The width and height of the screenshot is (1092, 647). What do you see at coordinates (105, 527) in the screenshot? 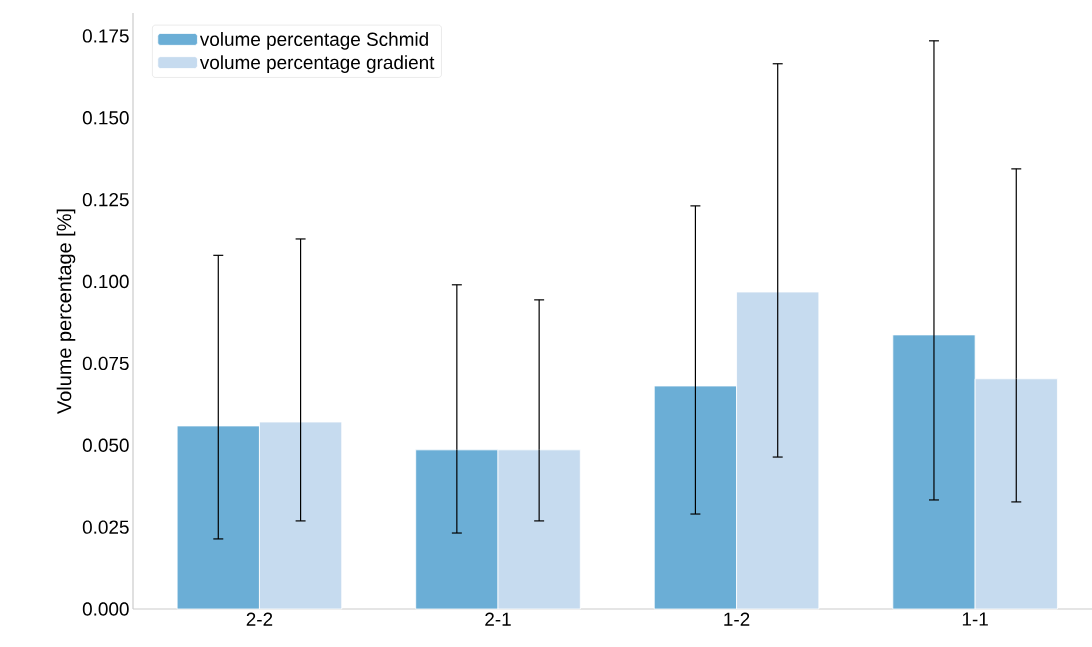
I see `y-tick-label: 0.025` at bounding box center [105, 527].